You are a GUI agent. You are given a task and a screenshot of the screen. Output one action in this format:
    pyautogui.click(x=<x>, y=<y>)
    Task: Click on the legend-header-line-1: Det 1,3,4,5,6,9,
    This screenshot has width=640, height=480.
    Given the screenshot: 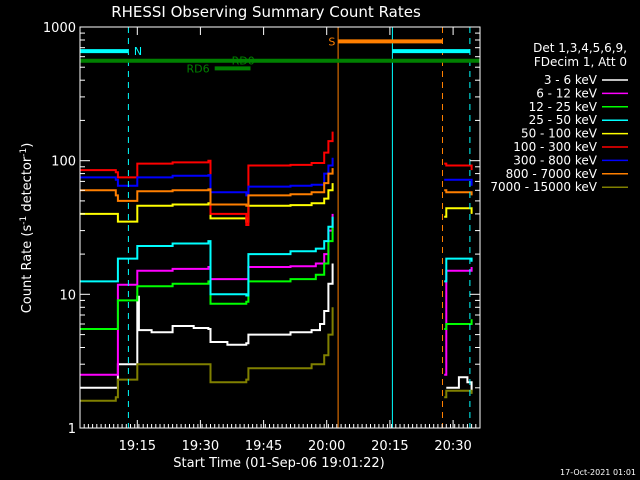 What is the action you would take?
    pyautogui.click(x=580, y=48)
    